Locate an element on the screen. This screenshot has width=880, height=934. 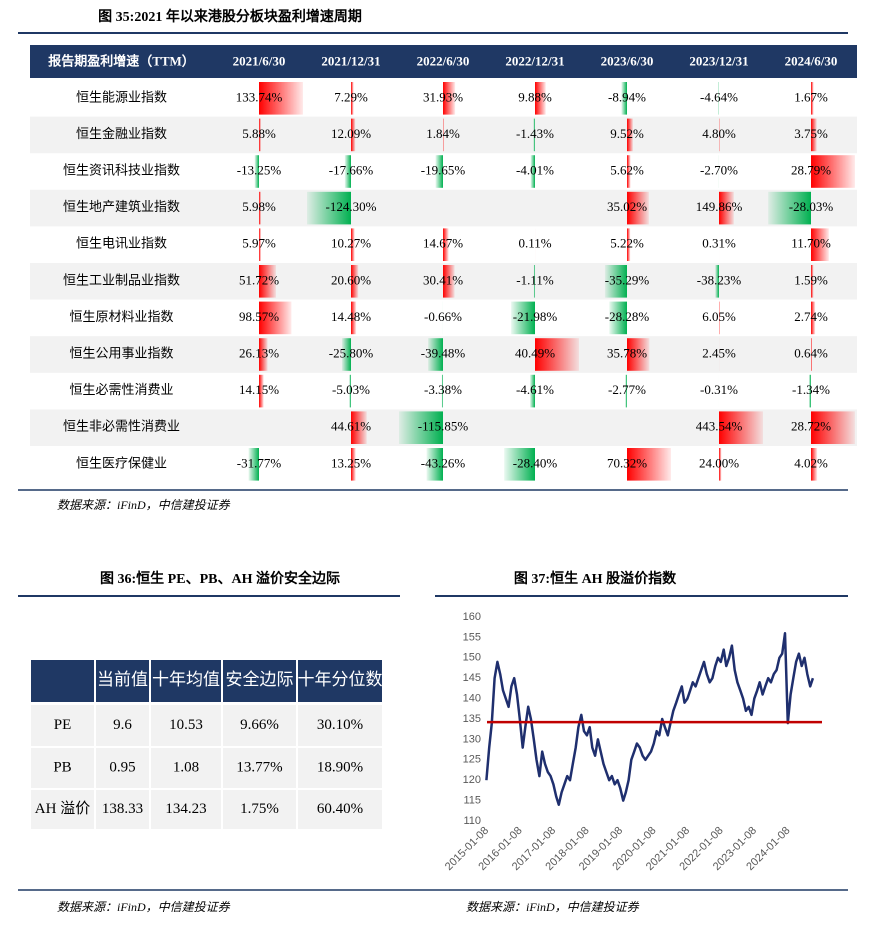
y-tick-label: 145 is located at coordinates (472, 678).